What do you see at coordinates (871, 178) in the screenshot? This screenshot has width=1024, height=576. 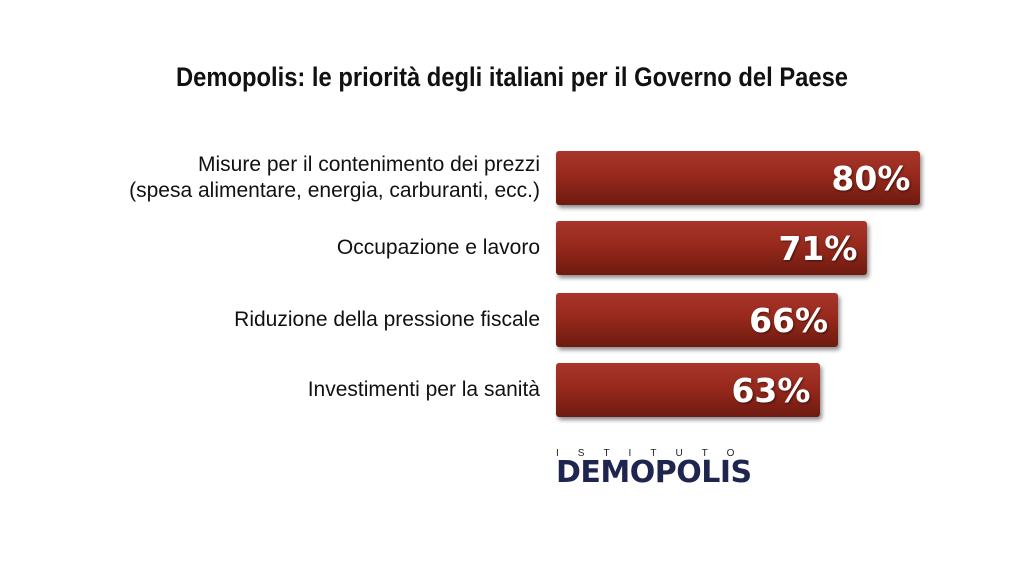 I see `value-label: 80%` at bounding box center [871, 178].